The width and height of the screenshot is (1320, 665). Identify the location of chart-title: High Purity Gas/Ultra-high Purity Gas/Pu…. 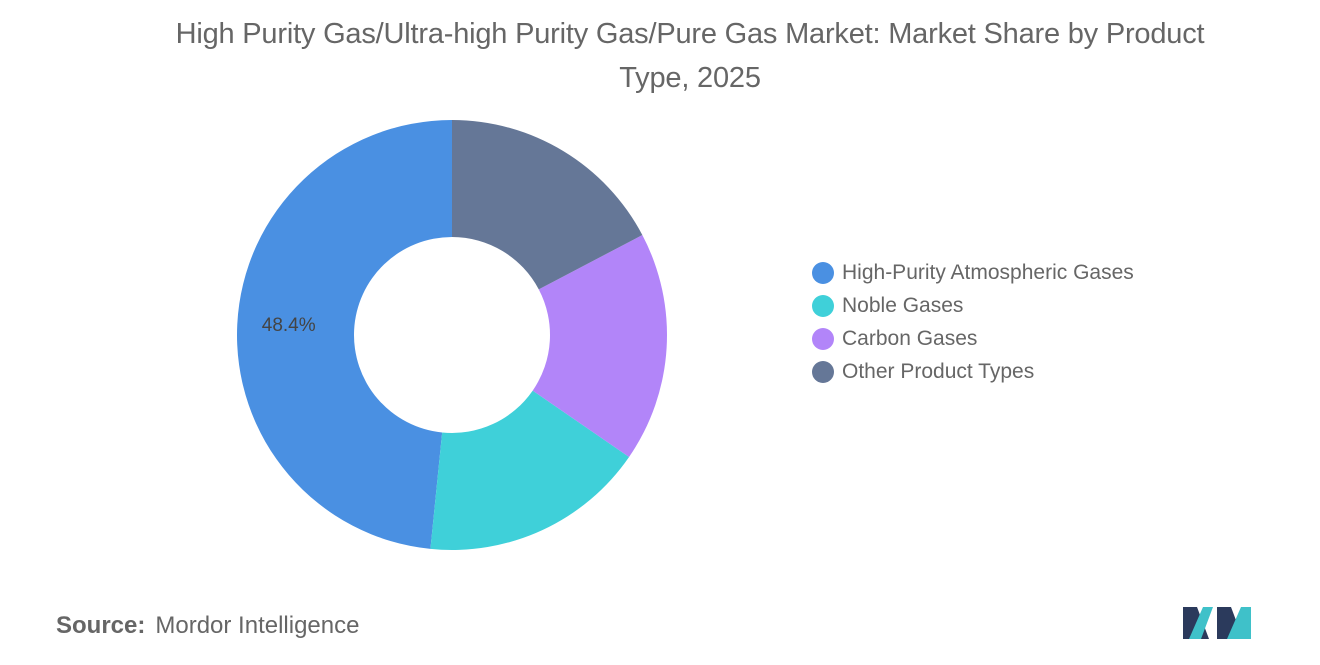
(690, 56).